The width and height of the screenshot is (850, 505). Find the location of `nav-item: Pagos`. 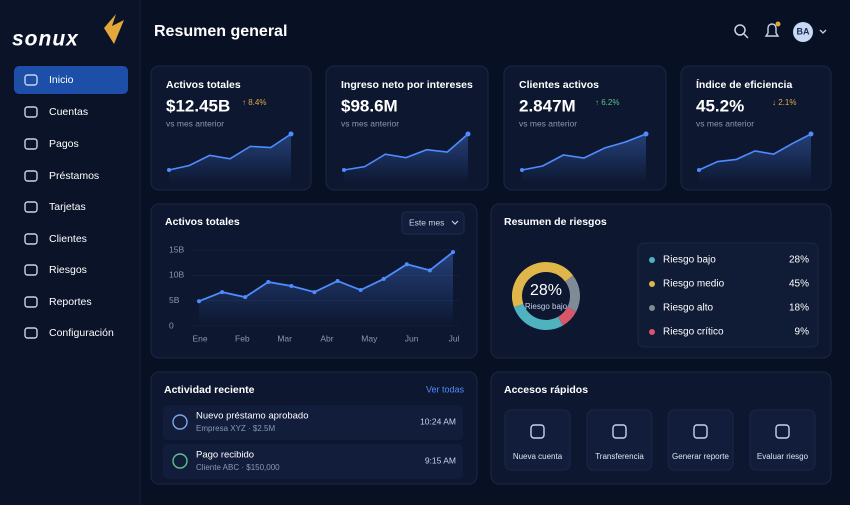

nav-item: Pagos is located at coordinates (64, 144).